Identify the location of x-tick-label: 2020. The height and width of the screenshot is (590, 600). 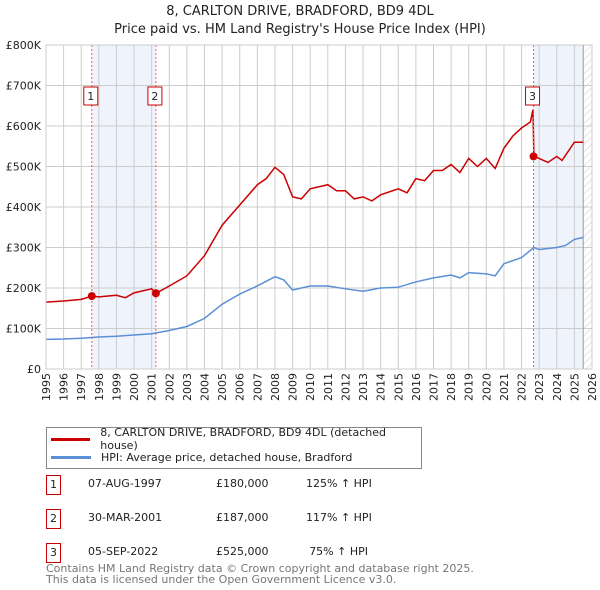
(486, 387).